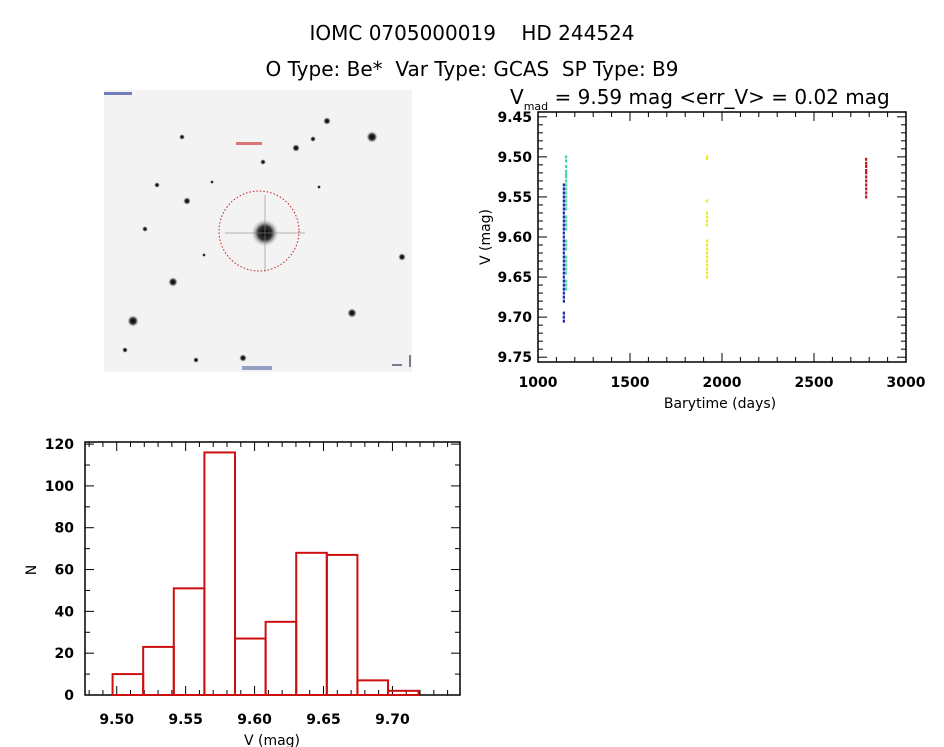  What do you see at coordinates (722, 383) in the screenshot?
I see `x-tick-label: 2000` at bounding box center [722, 383].